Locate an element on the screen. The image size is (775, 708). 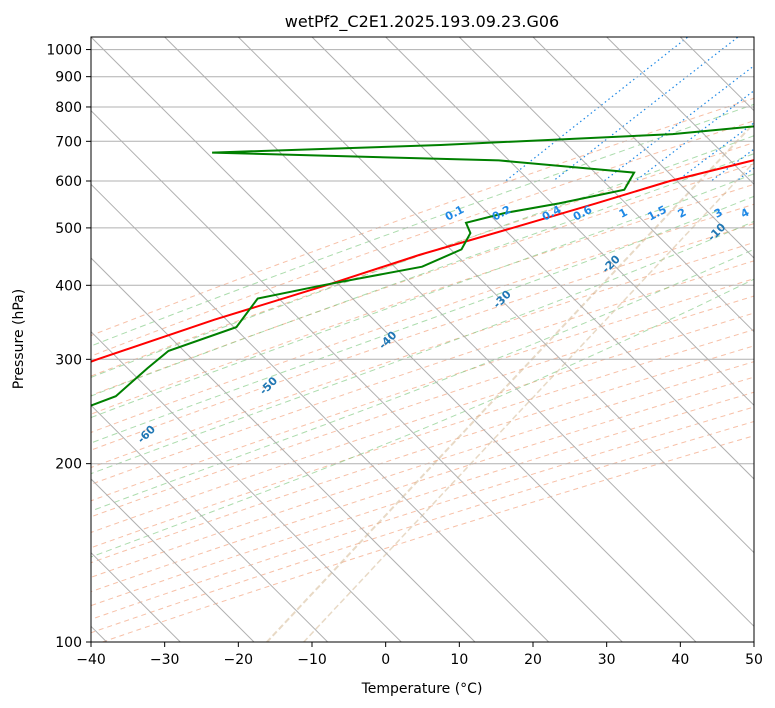
chart-title: wetPf2_C2E1.2025.193.09.23.G06 is located at coordinates (422, 22).